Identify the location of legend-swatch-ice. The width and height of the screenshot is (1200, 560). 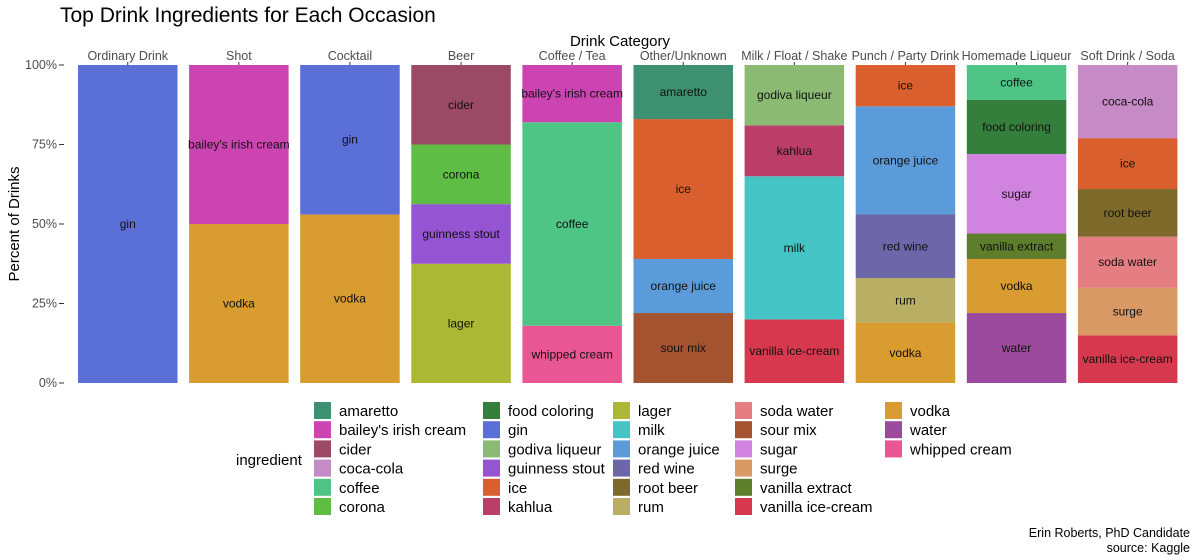
(491, 487).